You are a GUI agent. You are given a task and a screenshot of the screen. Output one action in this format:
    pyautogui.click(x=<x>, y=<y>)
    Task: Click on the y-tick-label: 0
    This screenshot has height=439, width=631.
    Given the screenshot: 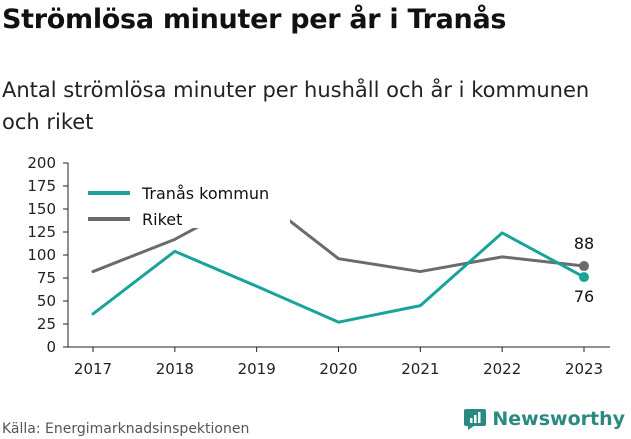 What is the action you would take?
    pyautogui.click(x=51, y=347)
    